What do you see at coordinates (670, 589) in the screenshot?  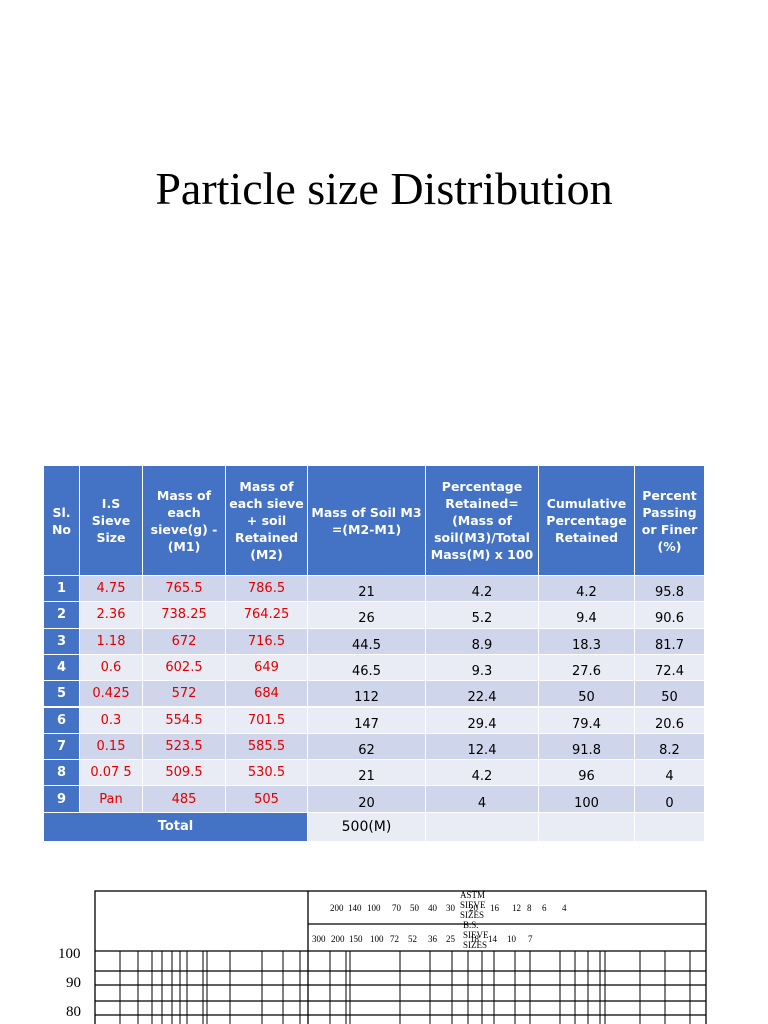 I see `table-cell: 95.8` at bounding box center [670, 589].